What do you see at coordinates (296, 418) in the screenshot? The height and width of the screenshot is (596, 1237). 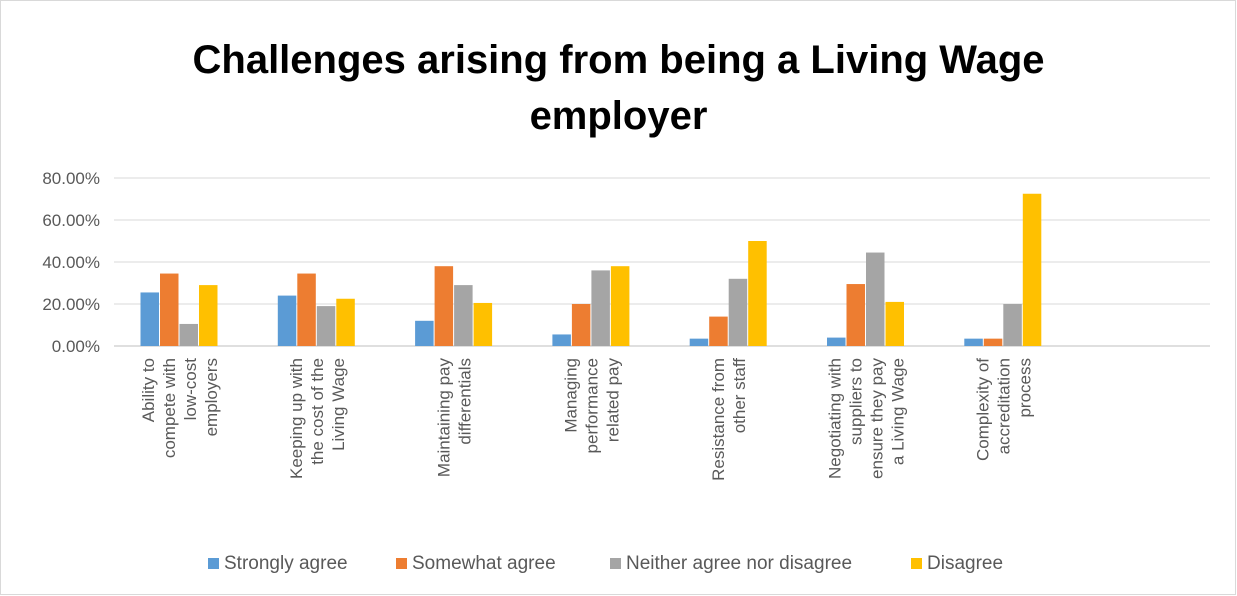 I see `category-label: Keeping up with` at bounding box center [296, 418].